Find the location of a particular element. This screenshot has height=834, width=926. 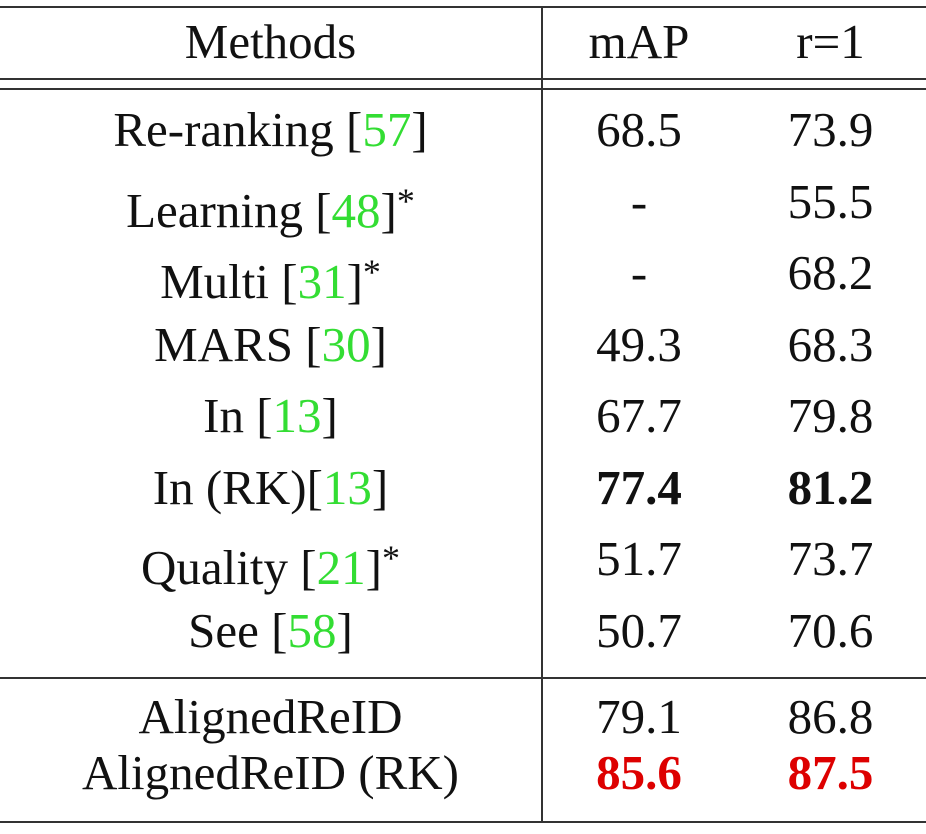

method-name: Re-ranking is located at coordinates (230, 129).